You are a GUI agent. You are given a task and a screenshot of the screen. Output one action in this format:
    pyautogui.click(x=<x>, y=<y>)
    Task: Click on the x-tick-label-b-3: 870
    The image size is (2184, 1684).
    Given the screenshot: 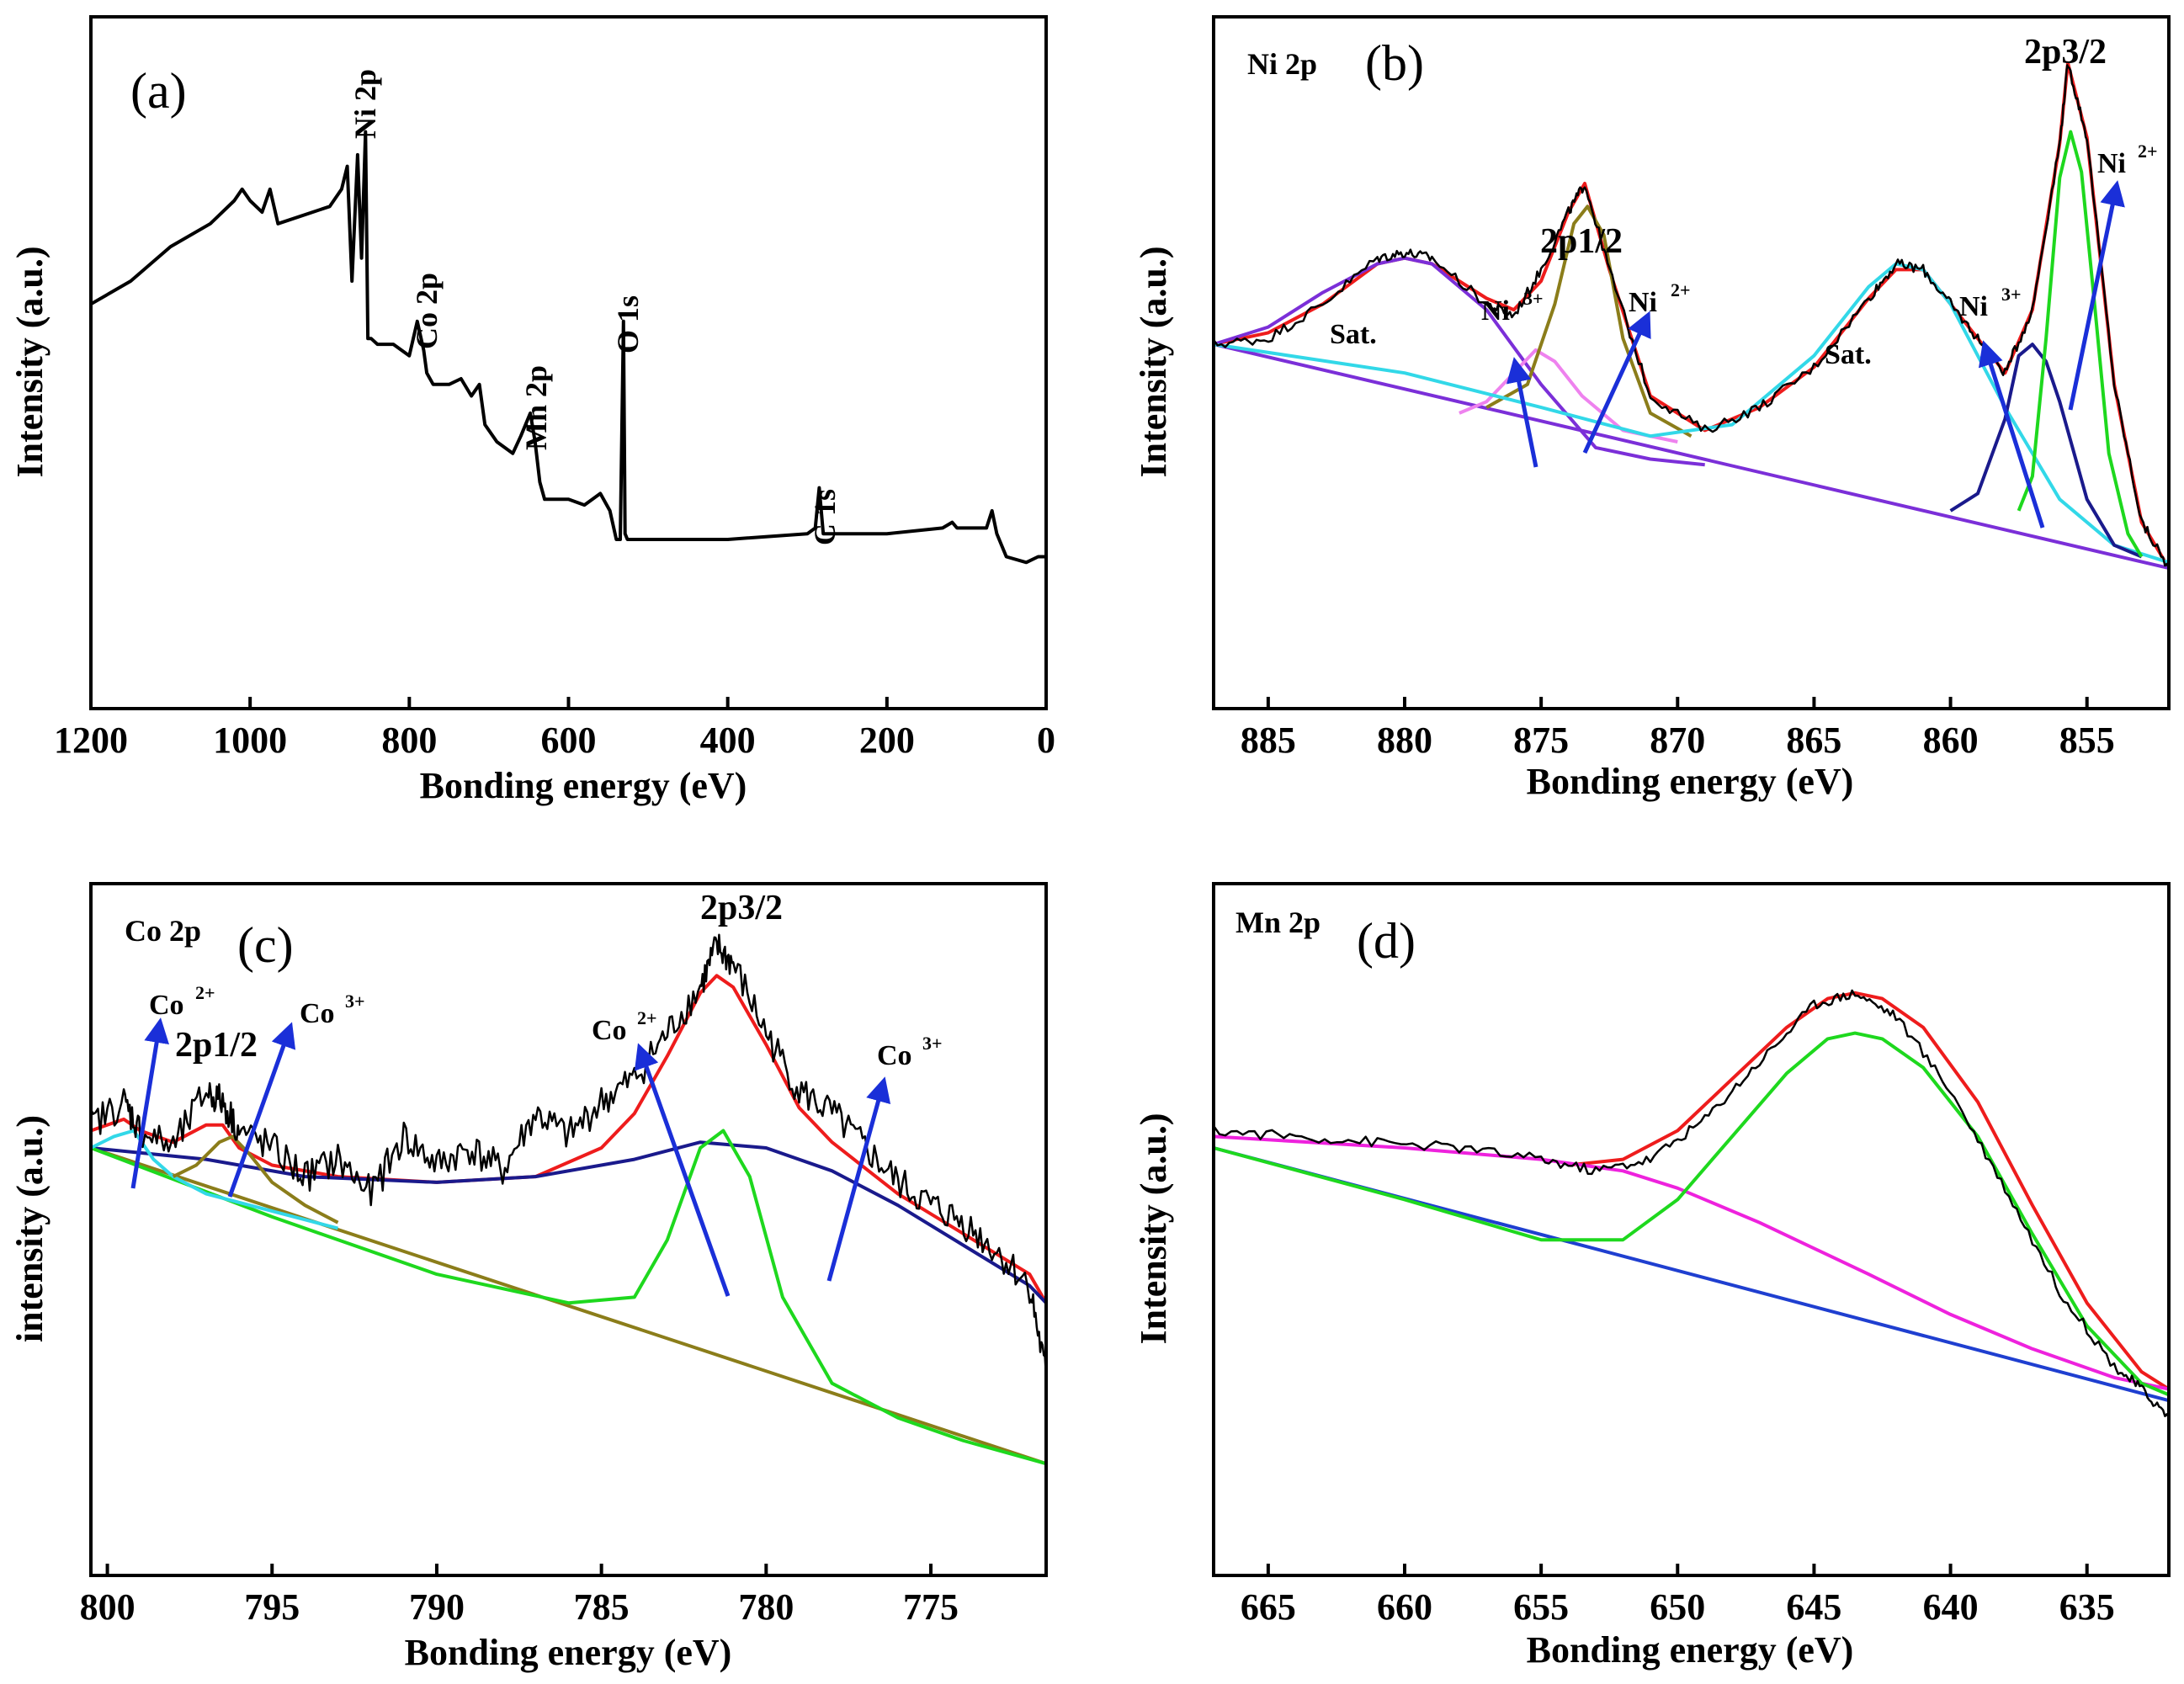 What is the action you would take?
    pyautogui.click(x=1677, y=740)
    